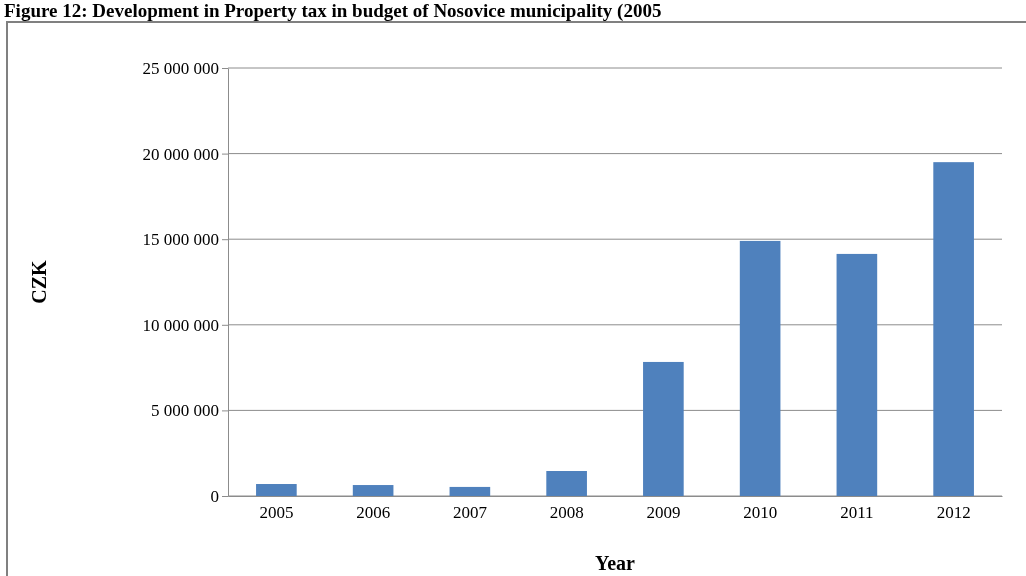 The image size is (1026, 576). I want to click on y-tick-label: 15 000 000, so click(180, 240).